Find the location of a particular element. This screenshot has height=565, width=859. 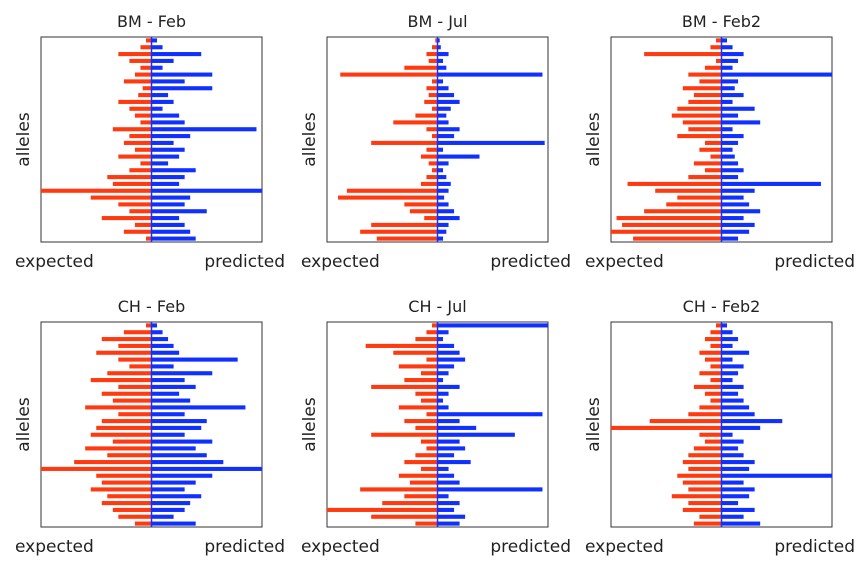

subplot-title: CH - Jul is located at coordinates (437, 306).